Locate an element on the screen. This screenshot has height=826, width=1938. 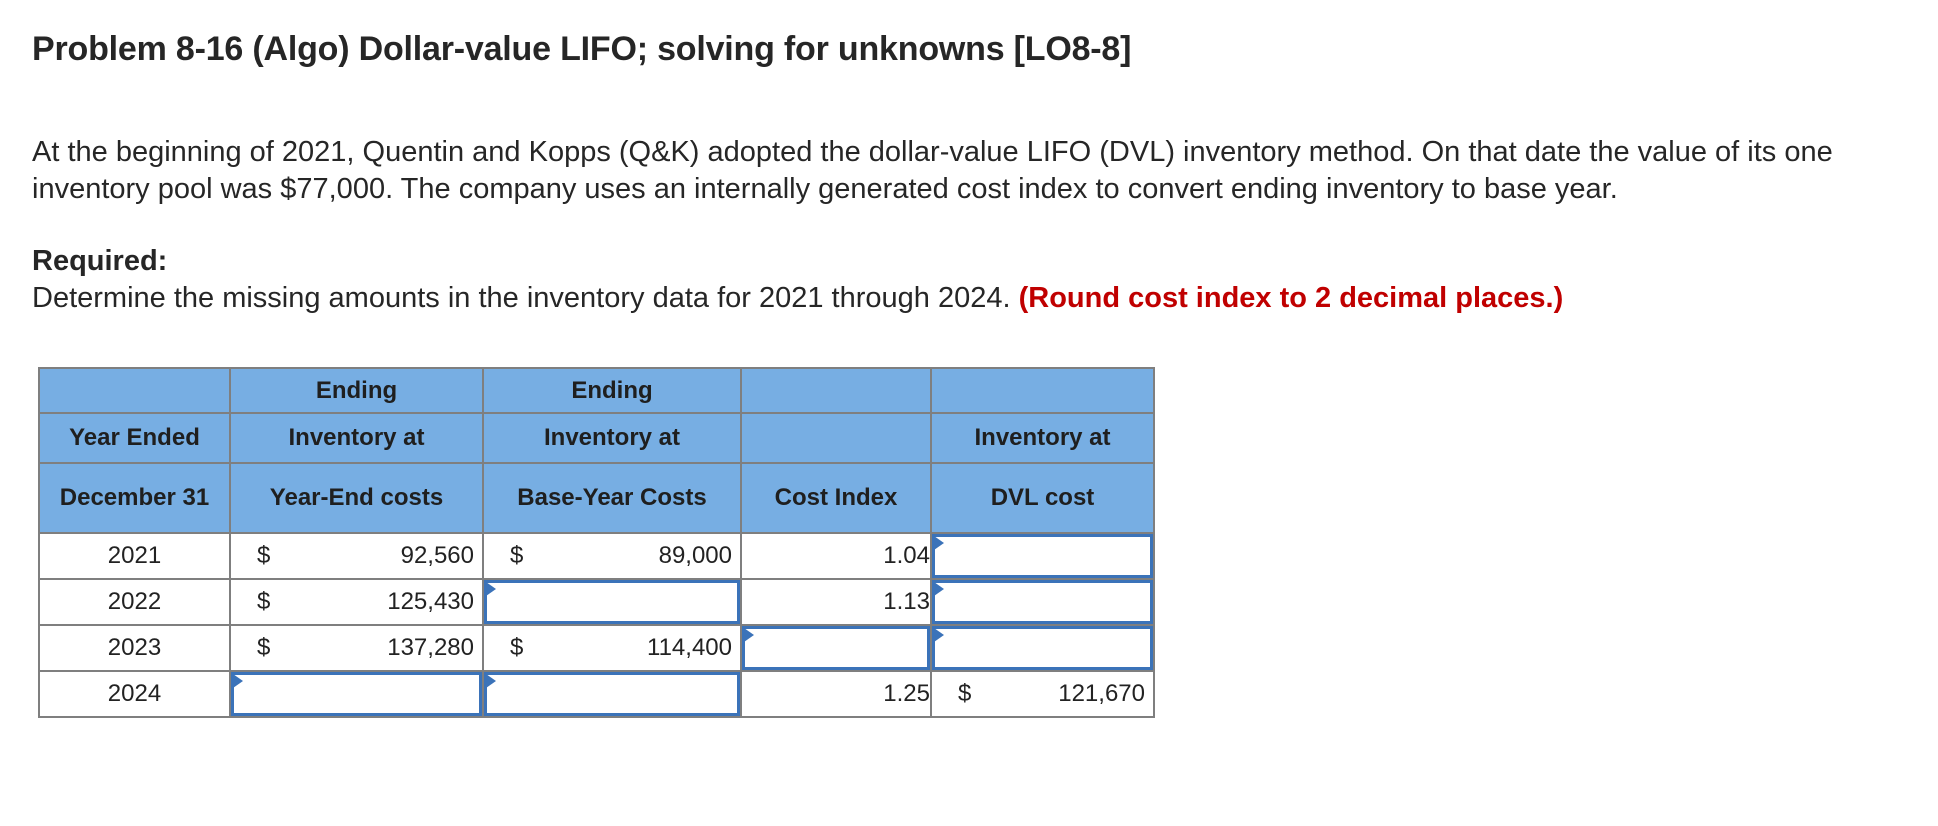
year-end-cost-value: 92,560 is located at coordinates (437, 555).